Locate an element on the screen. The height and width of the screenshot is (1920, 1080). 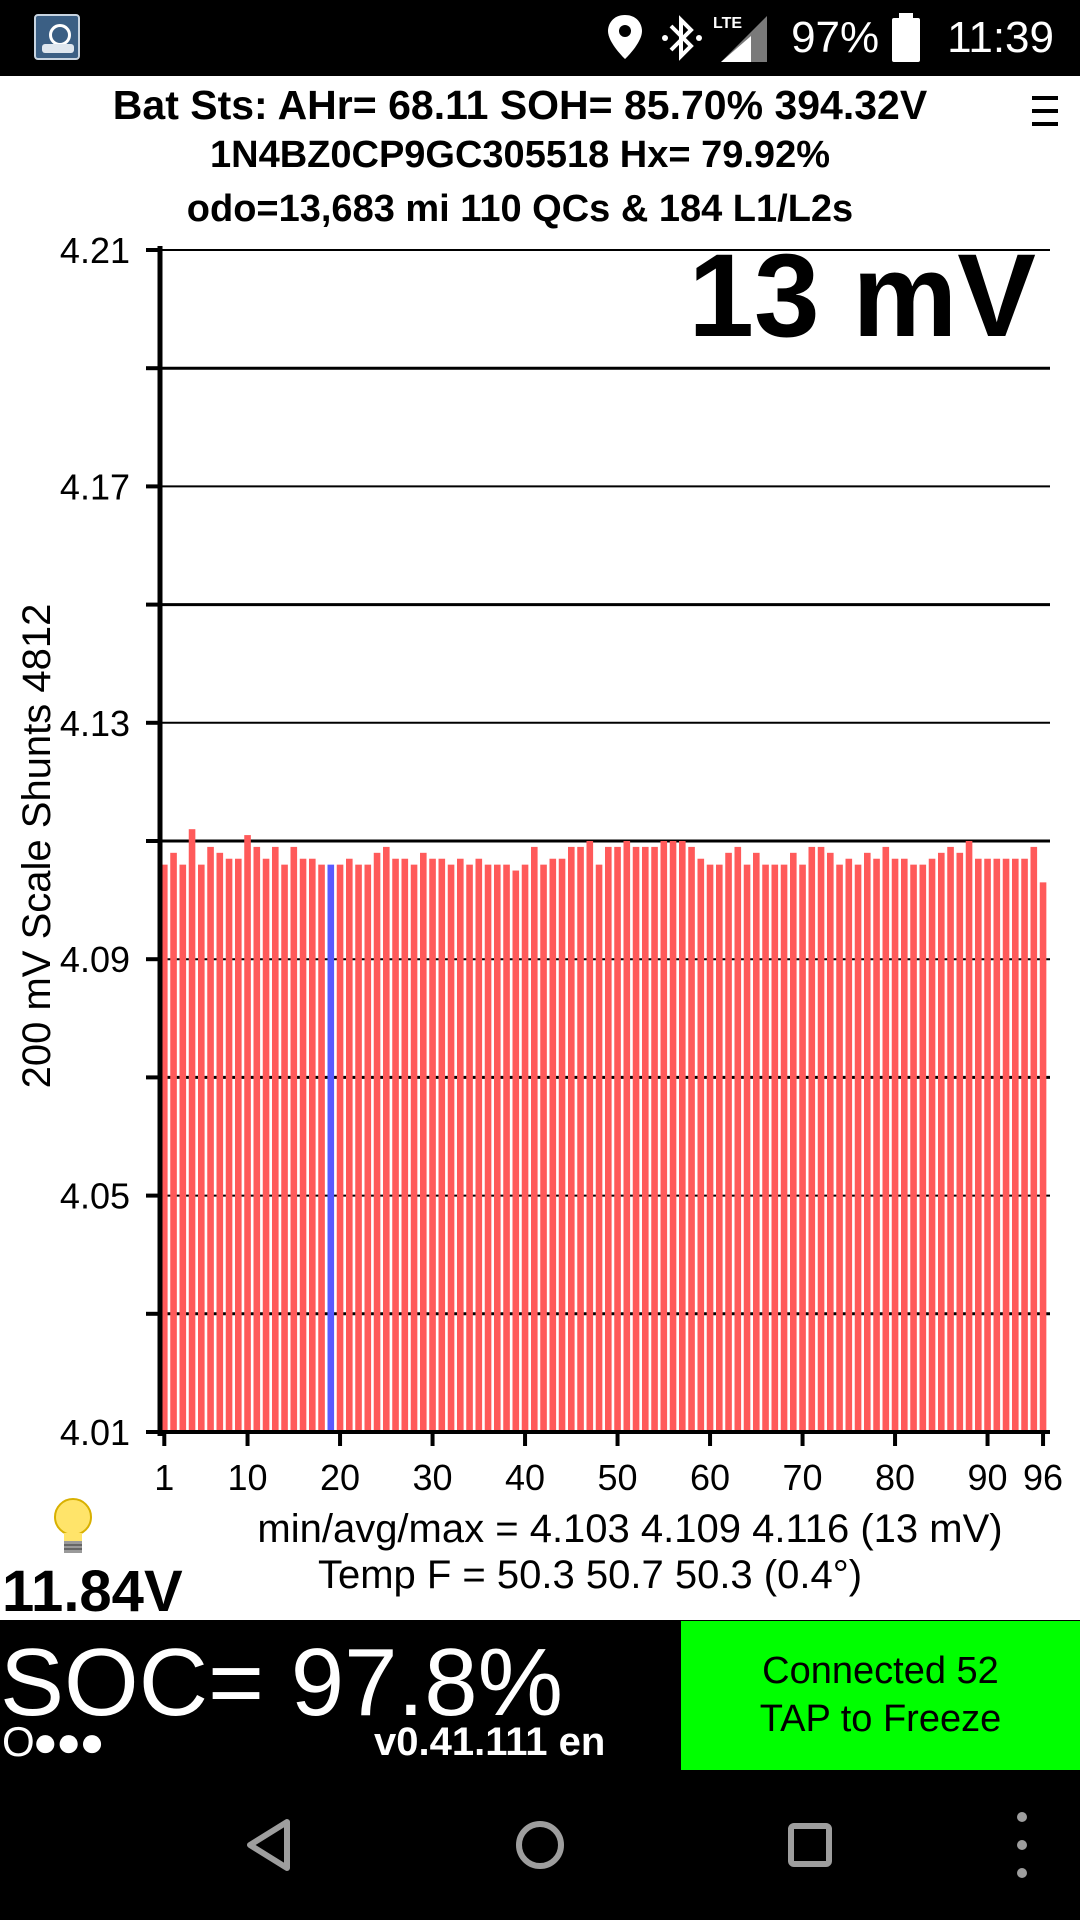
hamburger-menu-icon is located at coordinates (1045, 113).